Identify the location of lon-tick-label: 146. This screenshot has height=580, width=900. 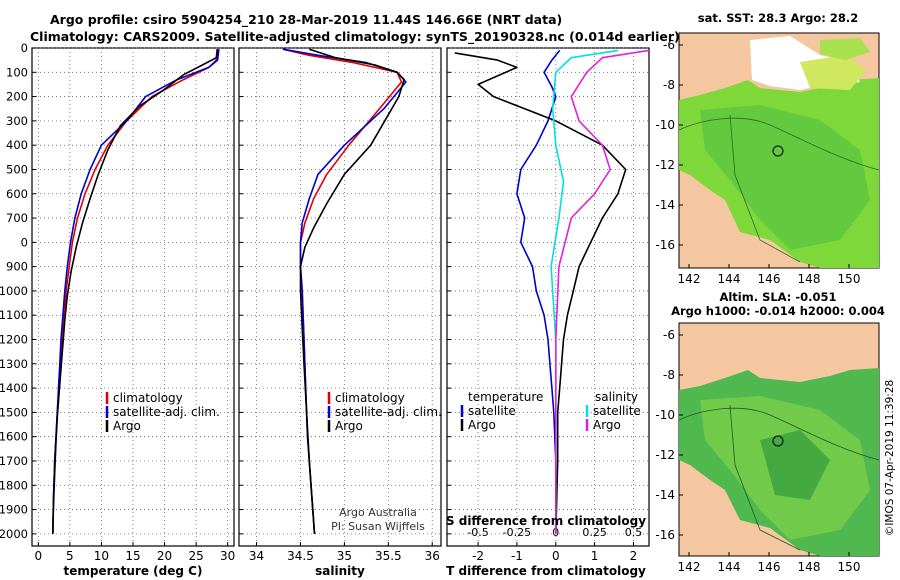
(769, 279).